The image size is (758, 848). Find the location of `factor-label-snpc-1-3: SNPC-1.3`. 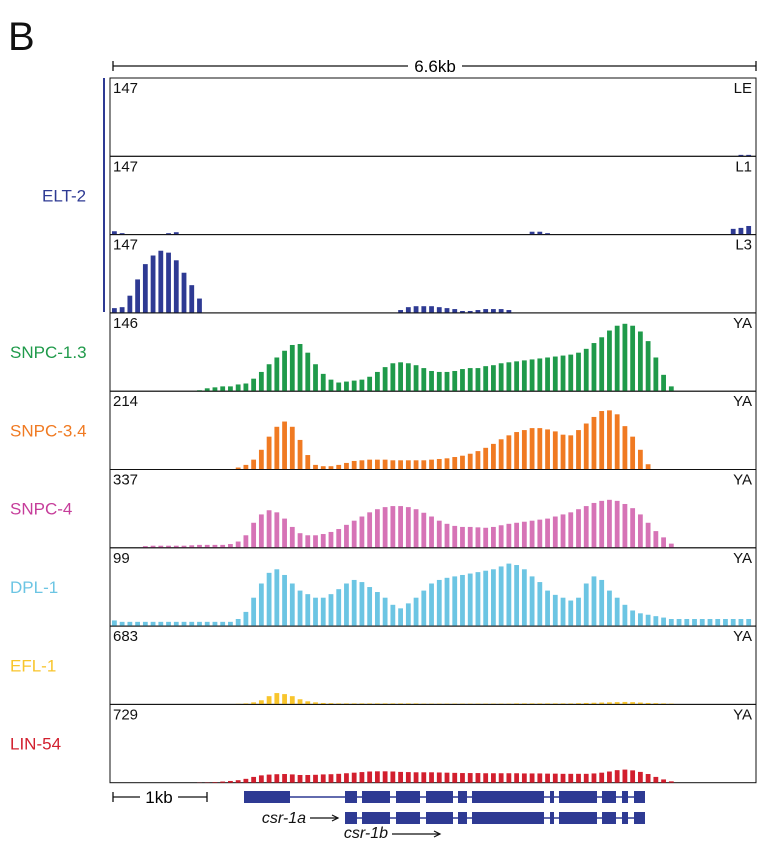

factor-label-snpc-1-3: SNPC-1.3 is located at coordinates (48, 352).